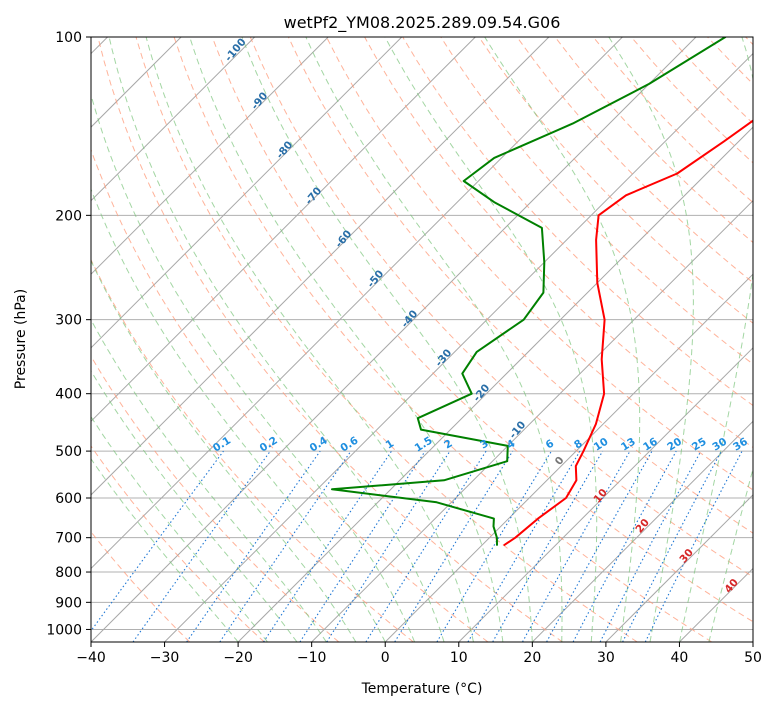  I want to click on x-tick-label: −40, so click(91, 658).